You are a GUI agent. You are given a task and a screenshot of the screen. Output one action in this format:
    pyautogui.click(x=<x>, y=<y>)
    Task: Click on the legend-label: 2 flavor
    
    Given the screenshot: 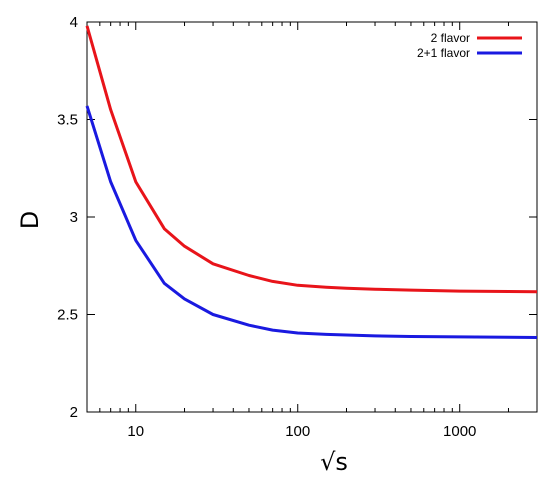 What is the action you would take?
    pyautogui.click(x=450, y=38)
    